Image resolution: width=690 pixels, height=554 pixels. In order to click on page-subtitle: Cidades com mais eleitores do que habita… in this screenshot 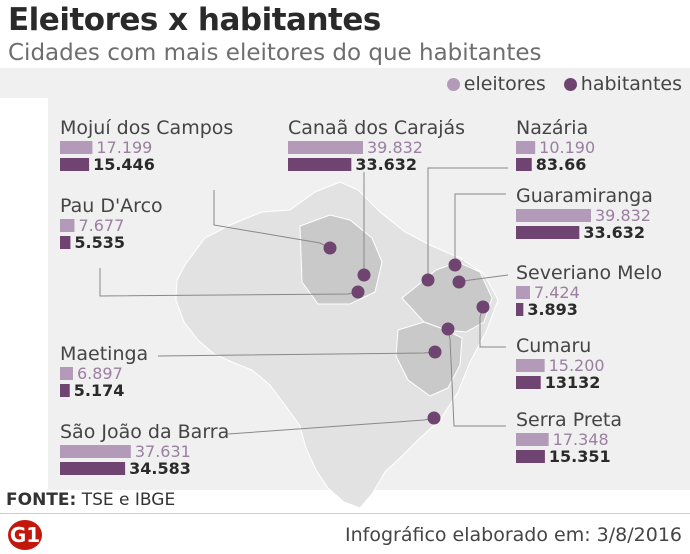, I will do `click(275, 53)`.